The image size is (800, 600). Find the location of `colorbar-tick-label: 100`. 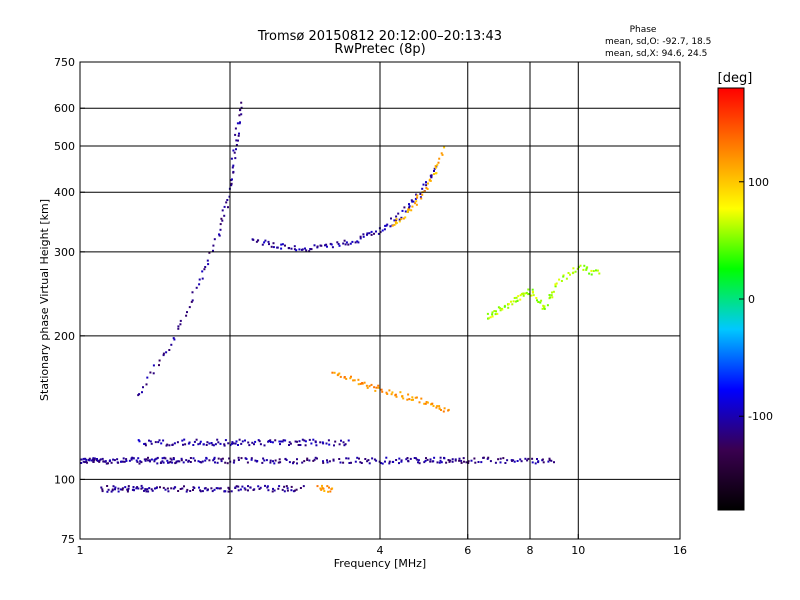

colorbar-tick-label: 100 is located at coordinates (758, 182).